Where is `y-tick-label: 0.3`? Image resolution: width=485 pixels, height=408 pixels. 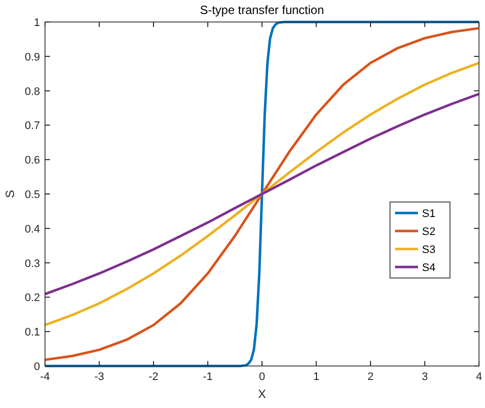
y-tick-label: 0.3 is located at coordinates (32, 264).